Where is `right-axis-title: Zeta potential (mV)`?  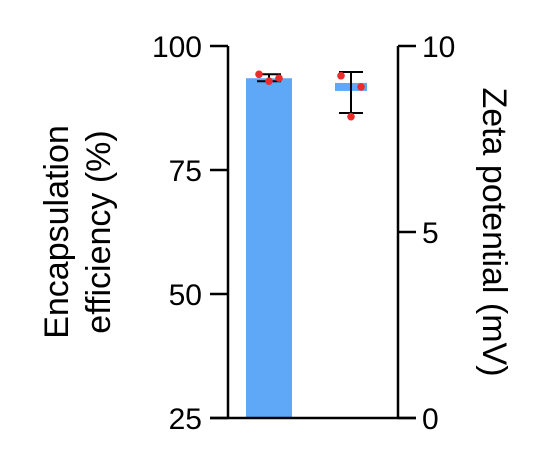
right-axis-title: Zeta potential (mV) is located at coordinates (494, 231).